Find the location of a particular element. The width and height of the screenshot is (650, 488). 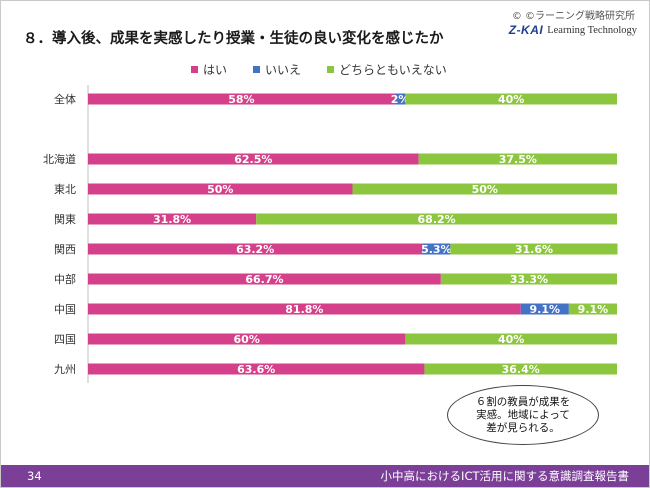

data-label: 68.2% is located at coordinates (437, 219).